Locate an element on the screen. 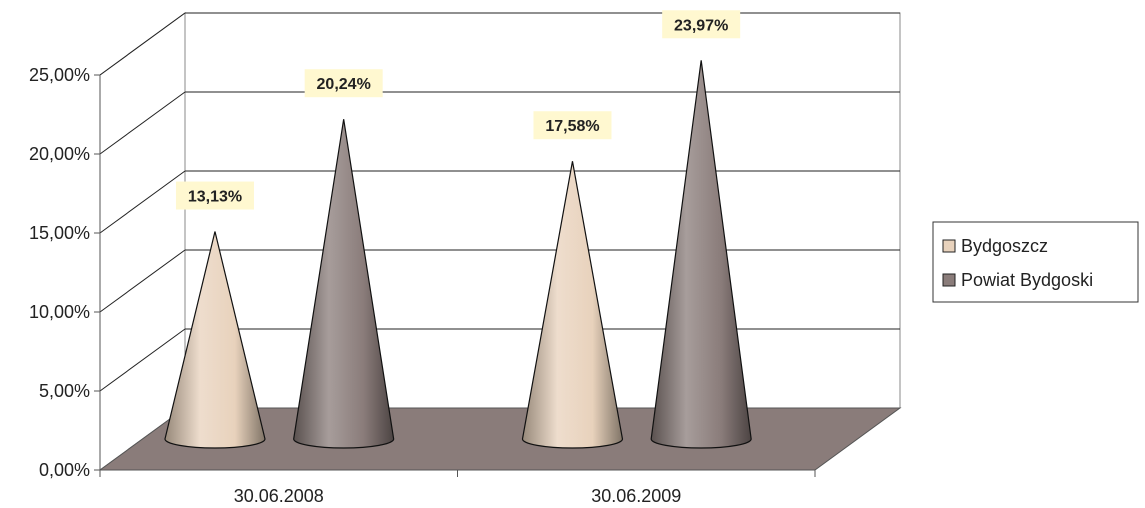  legend-label: Bydgoszcz is located at coordinates (1004, 246).